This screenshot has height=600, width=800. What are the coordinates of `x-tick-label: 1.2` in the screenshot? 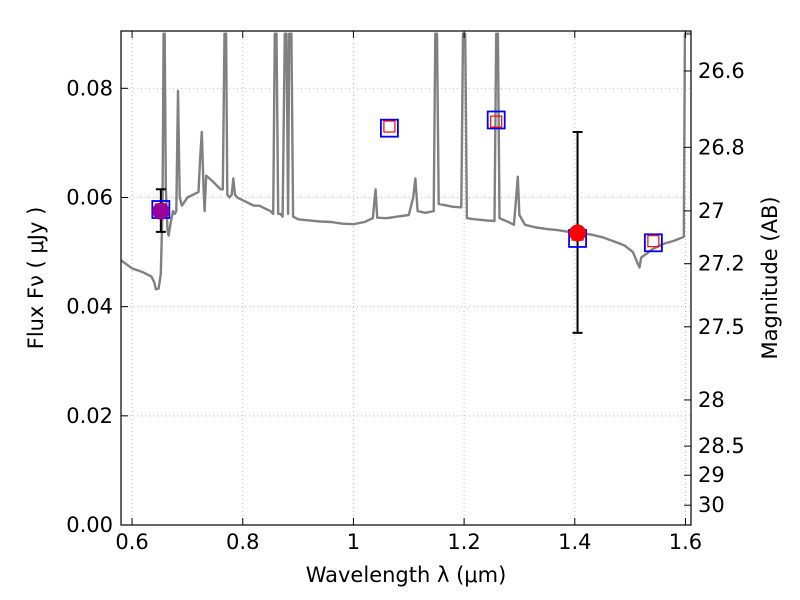 It's located at (463, 542).